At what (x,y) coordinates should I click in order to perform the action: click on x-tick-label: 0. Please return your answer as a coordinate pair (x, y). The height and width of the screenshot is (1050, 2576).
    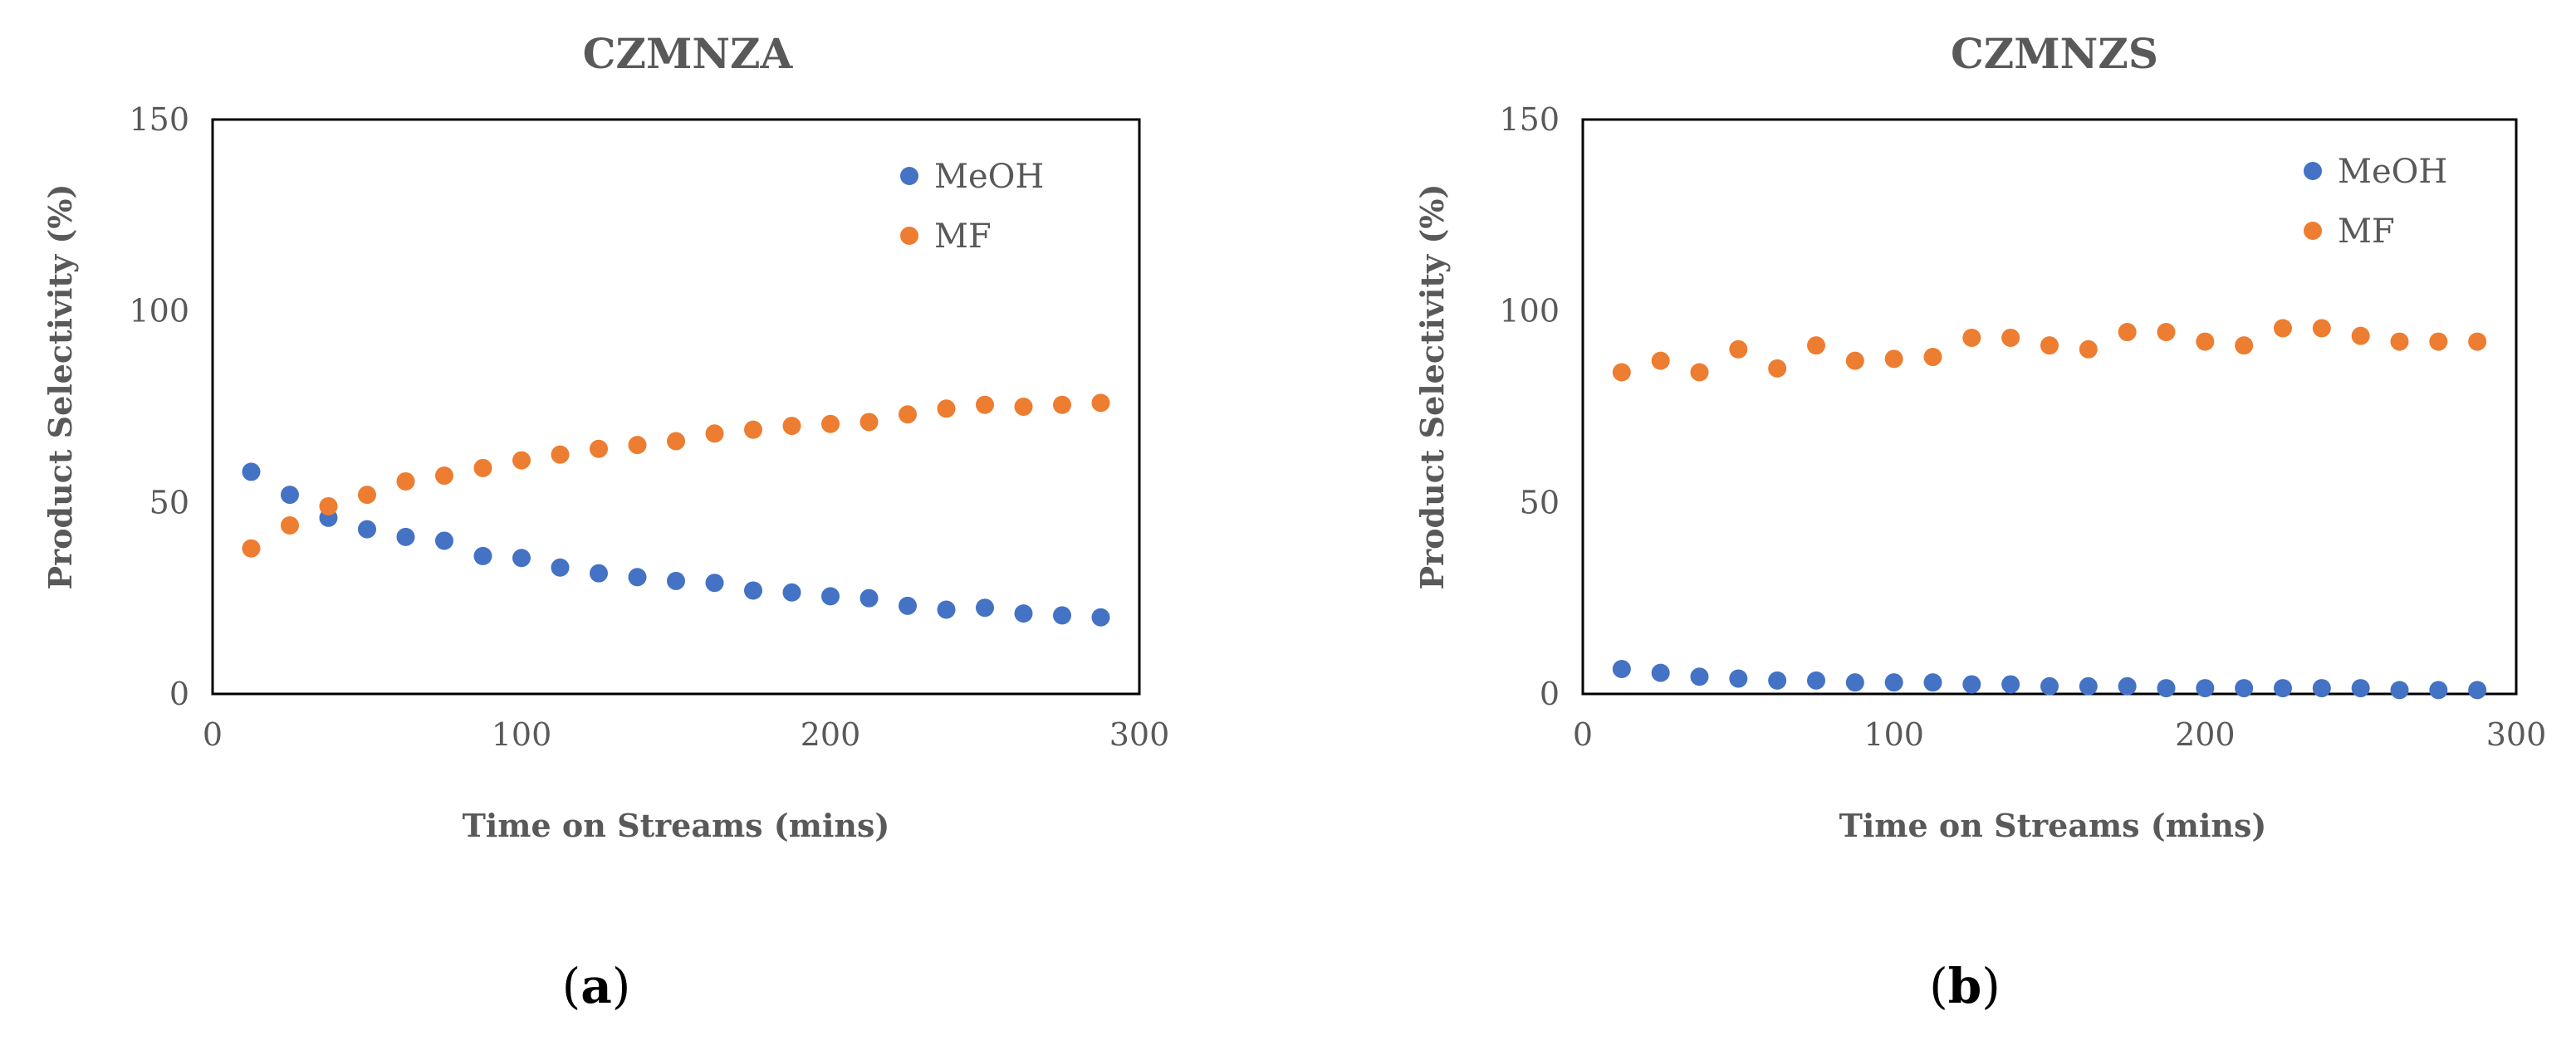
    Looking at the image, I should click on (1583, 734).